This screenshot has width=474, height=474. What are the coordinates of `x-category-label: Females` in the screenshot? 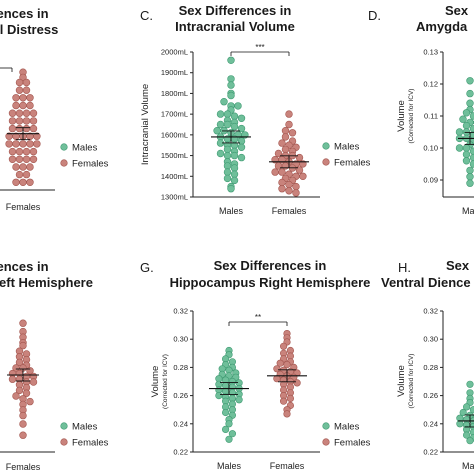 It's located at (23, 467).